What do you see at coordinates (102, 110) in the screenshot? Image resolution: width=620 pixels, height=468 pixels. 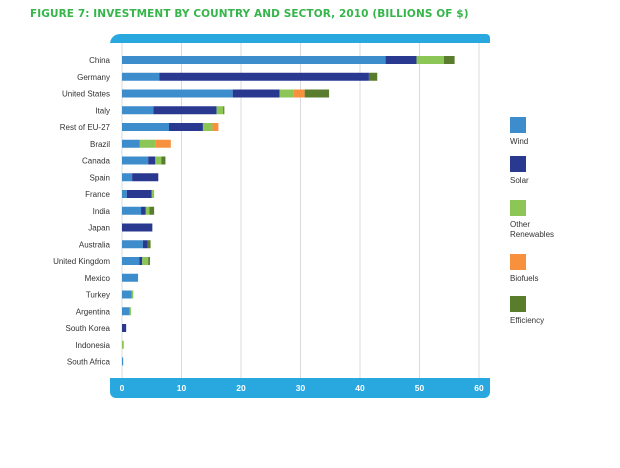 I see `category-label: Italy` at bounding box center [102, 110].